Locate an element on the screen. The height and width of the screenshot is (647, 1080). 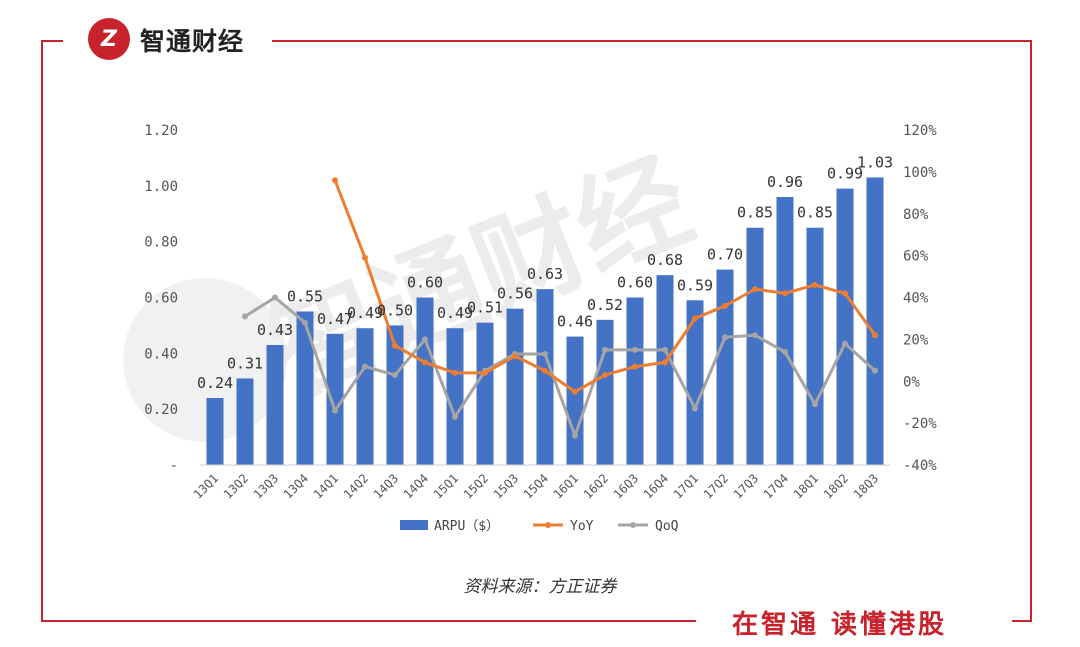
x-axis-tick: 14Q2 is located at coordinates (356, 486).